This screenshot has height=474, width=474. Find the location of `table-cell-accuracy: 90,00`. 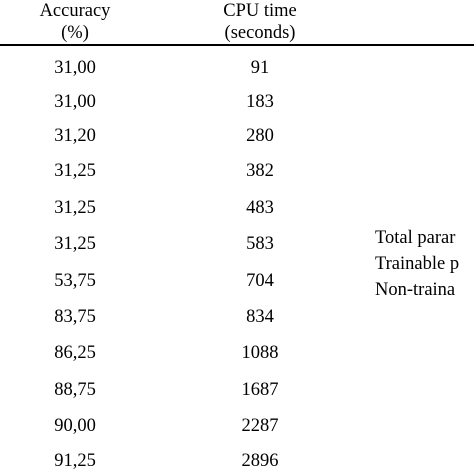

table-cell-accuracy: 90,00 is located at coordinates (75, 426).